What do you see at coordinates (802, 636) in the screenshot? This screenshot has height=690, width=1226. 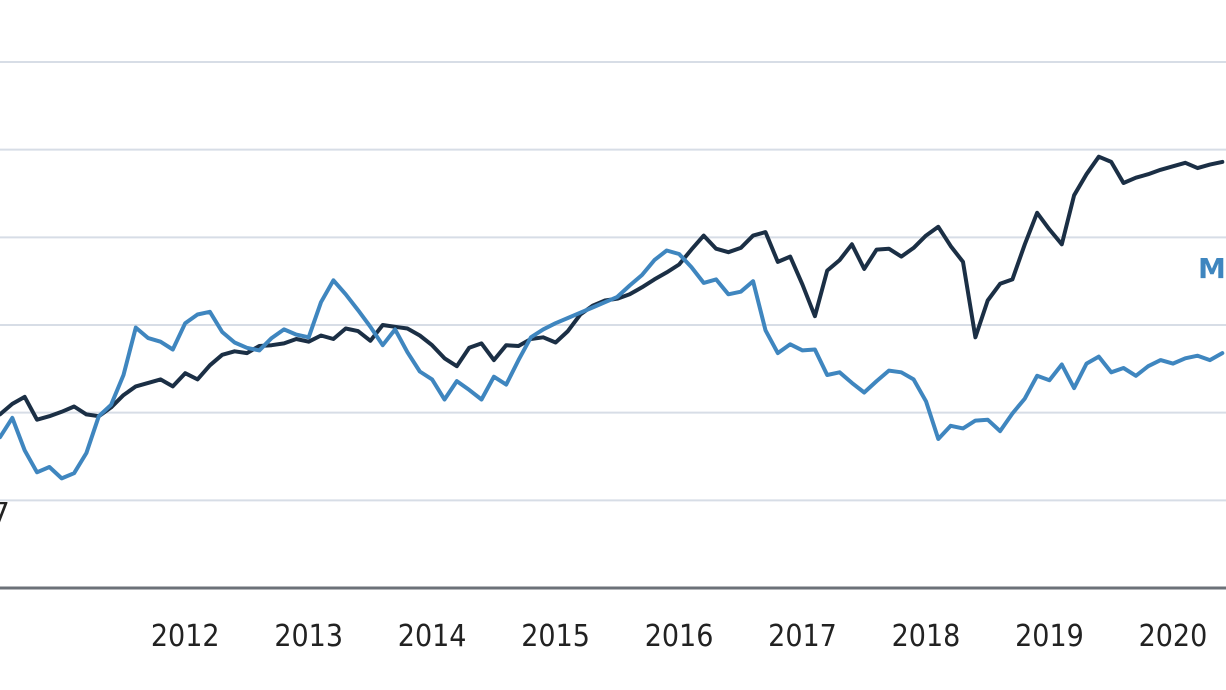 I see `x-tick-label: 2017` at bounding box center [802, 636].